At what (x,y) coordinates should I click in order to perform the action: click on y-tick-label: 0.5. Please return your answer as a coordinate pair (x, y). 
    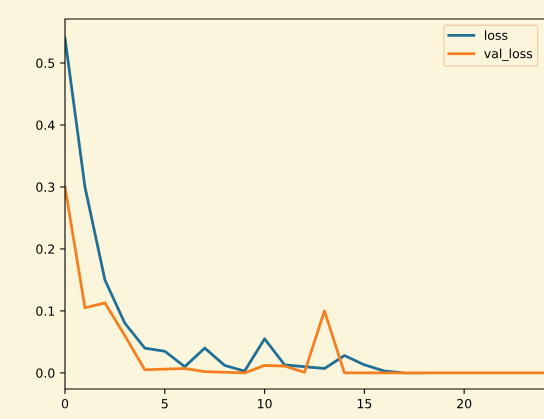
    Looking at the image, I should click on (45, 63).